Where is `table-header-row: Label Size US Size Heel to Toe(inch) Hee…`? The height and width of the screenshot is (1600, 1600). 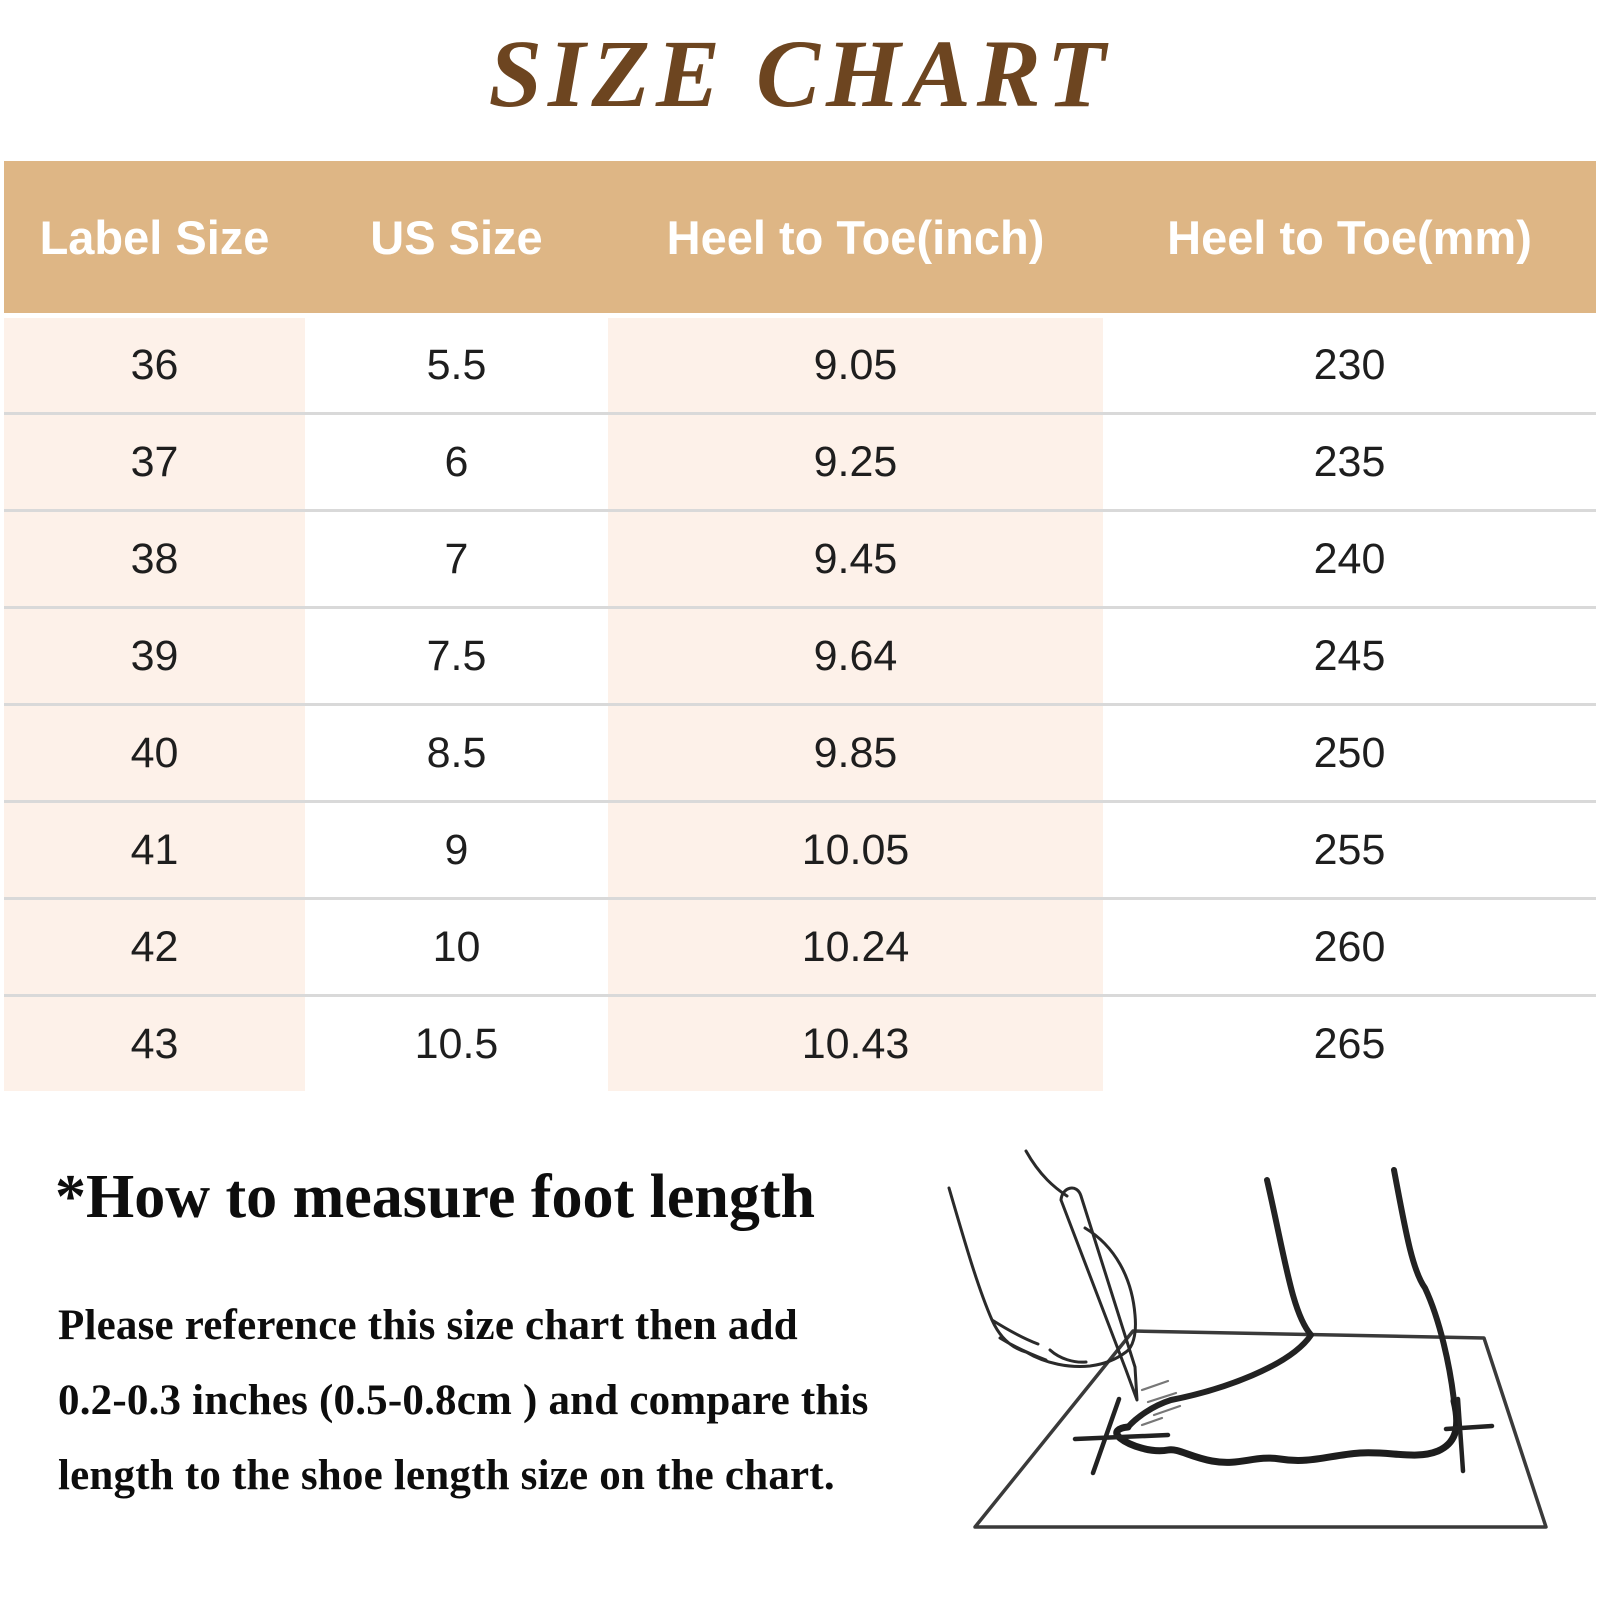
table-header-row: Label Size US Size Heel to Toe(inch) Hee… is located at coordinates (800, 239).